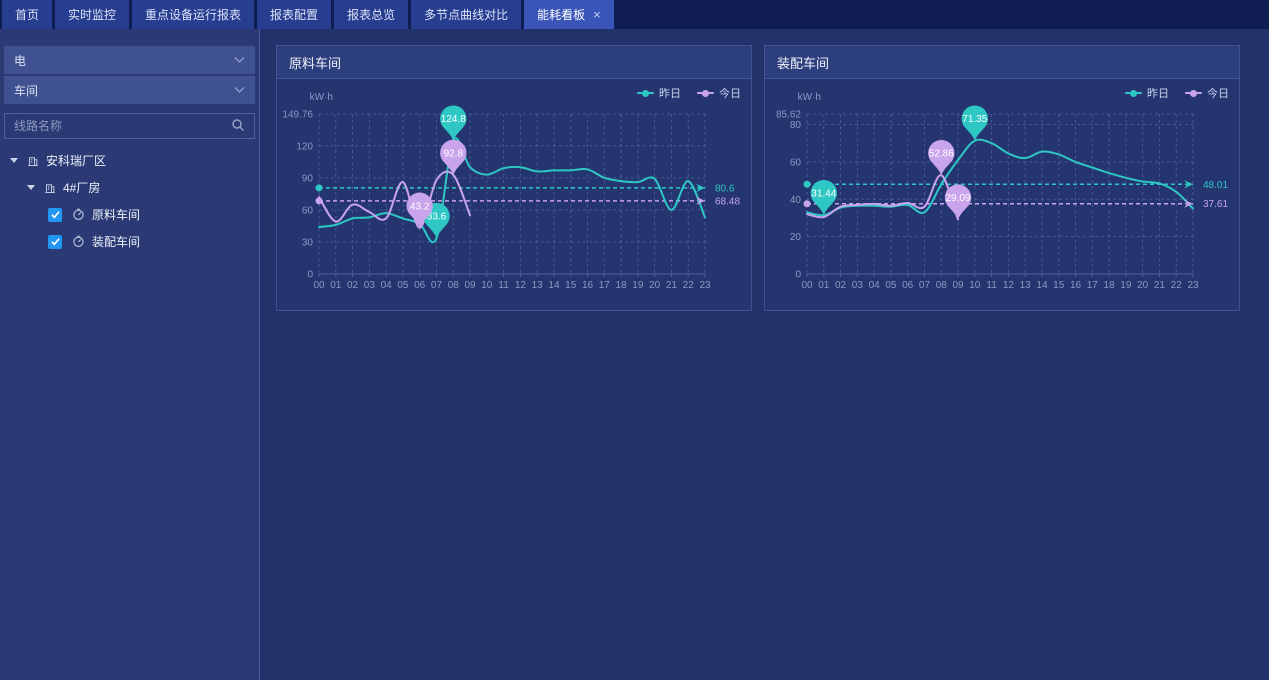 Image resolution: width=1269 pixels, height=680 pixels. I want to click on tab-0: 首页, so click(27, 14).